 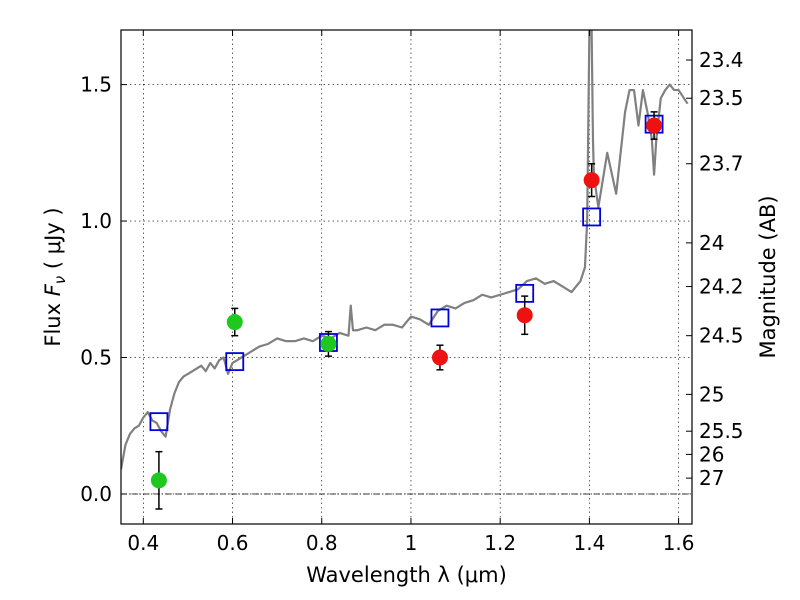 What do you see at coordinates (721, 287) in the screenshot?
I see `right-tick-label: 24.2` at bounding box center [721, 287].